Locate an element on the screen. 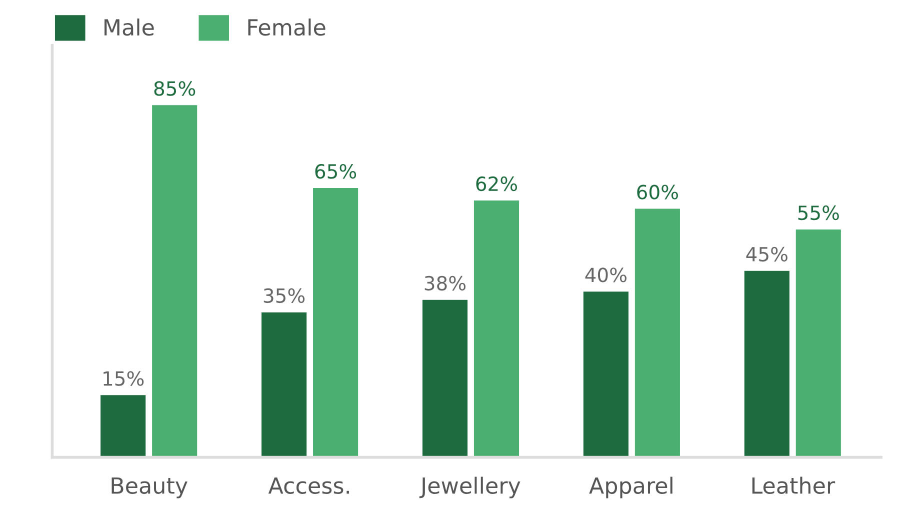  legend-label: Female is located at coordinates (287, 27).